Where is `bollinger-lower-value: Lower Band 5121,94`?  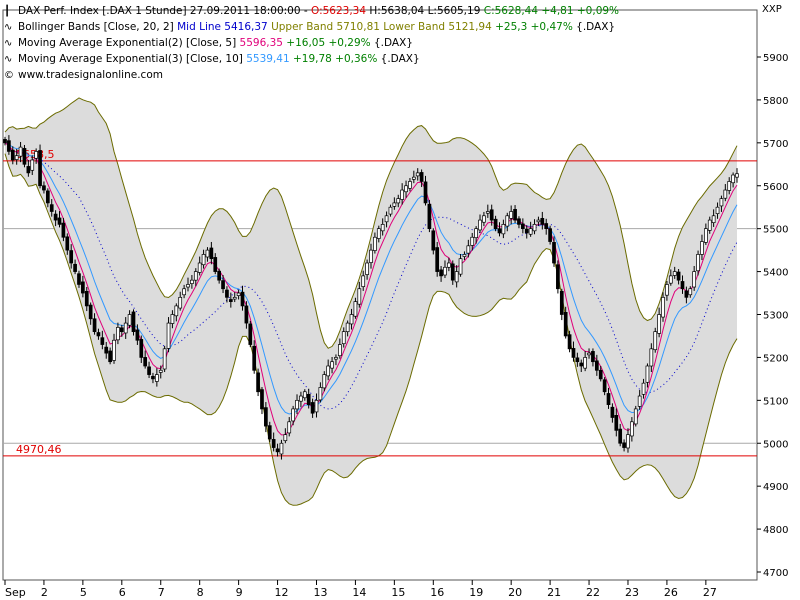 bollinger-lower-value: Lower Band 5121,94 is located at coordinates (439, 27).